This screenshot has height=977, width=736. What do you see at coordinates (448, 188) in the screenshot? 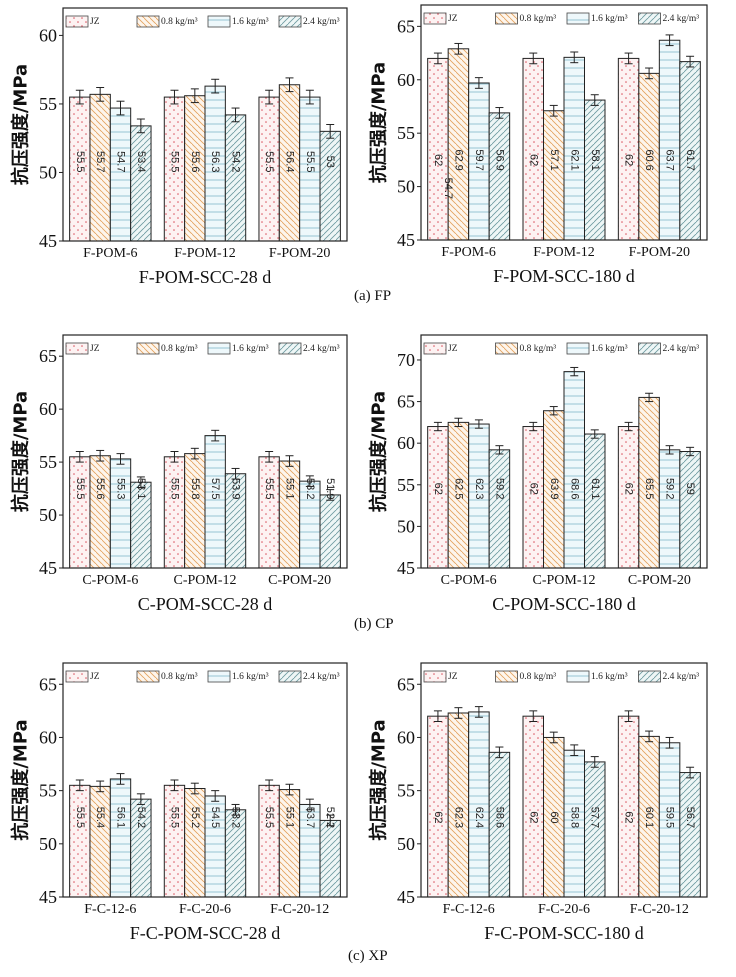
I see `annotation-label: 54.7` at bounding box center [448, 188].